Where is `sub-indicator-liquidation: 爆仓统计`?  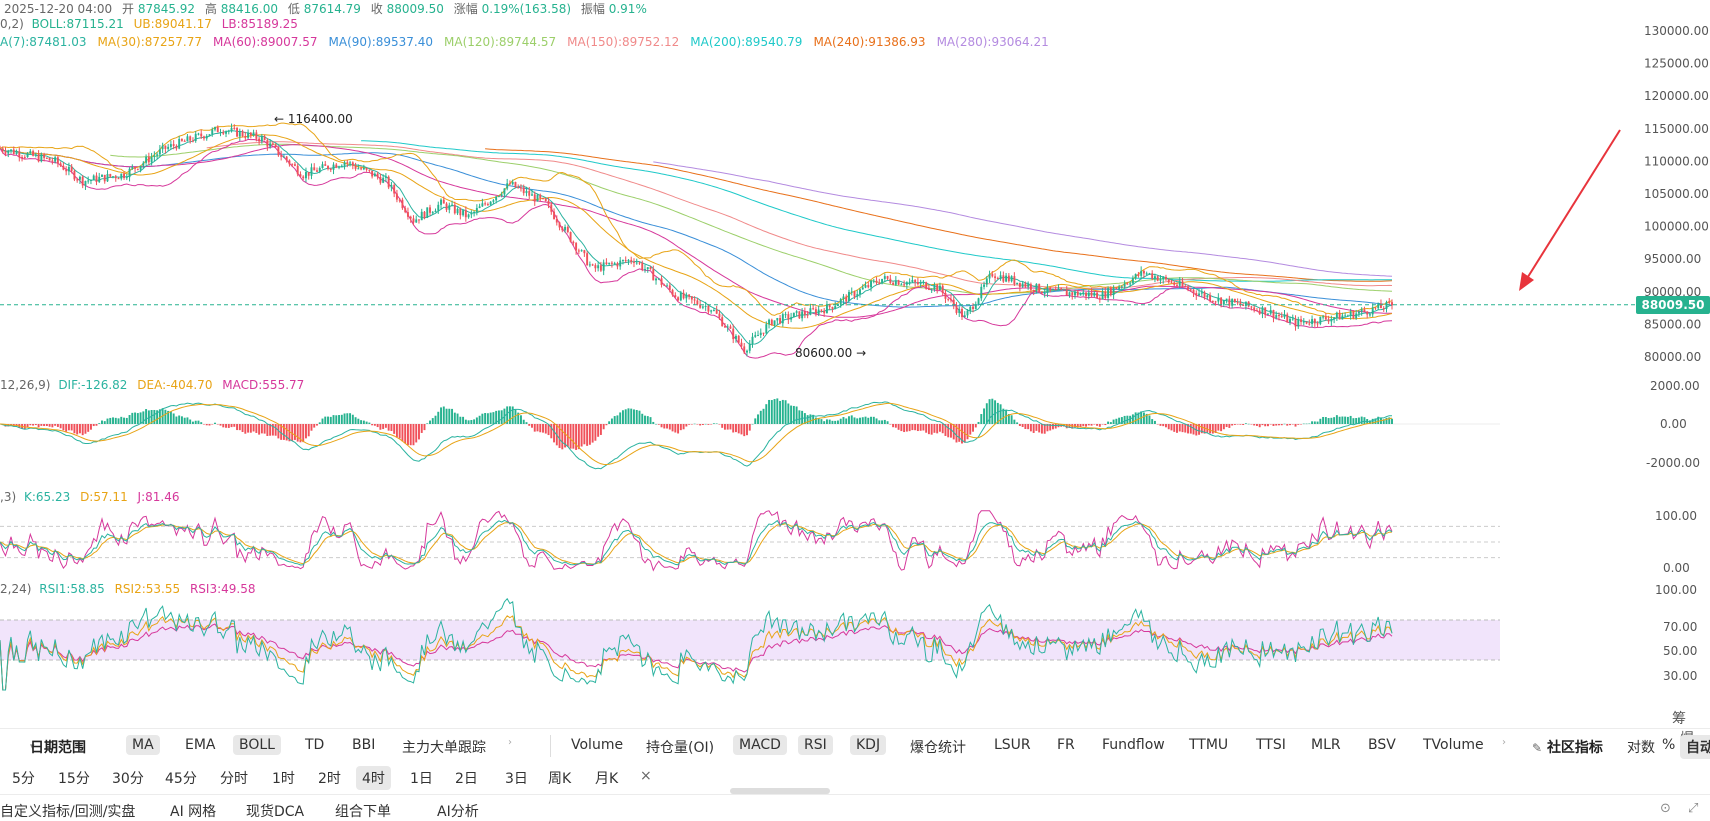 sub-indicator-liquidation: 爆仓统计 is located at coordinates (938, 748).